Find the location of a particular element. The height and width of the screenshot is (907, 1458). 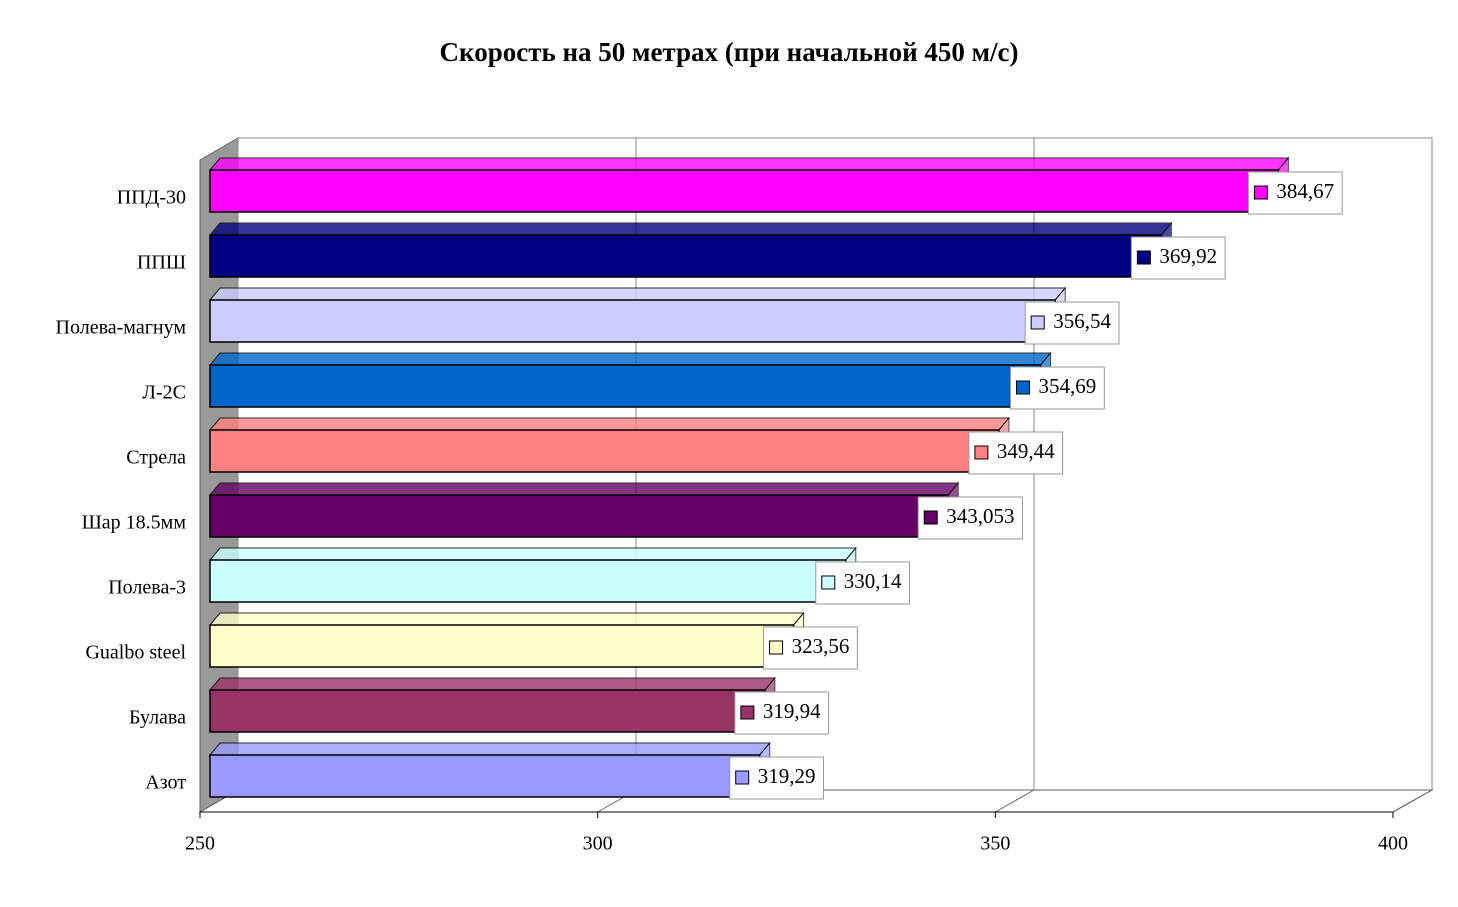

y-tick-label: Gualbo steel is located at coordinates (135, 653).